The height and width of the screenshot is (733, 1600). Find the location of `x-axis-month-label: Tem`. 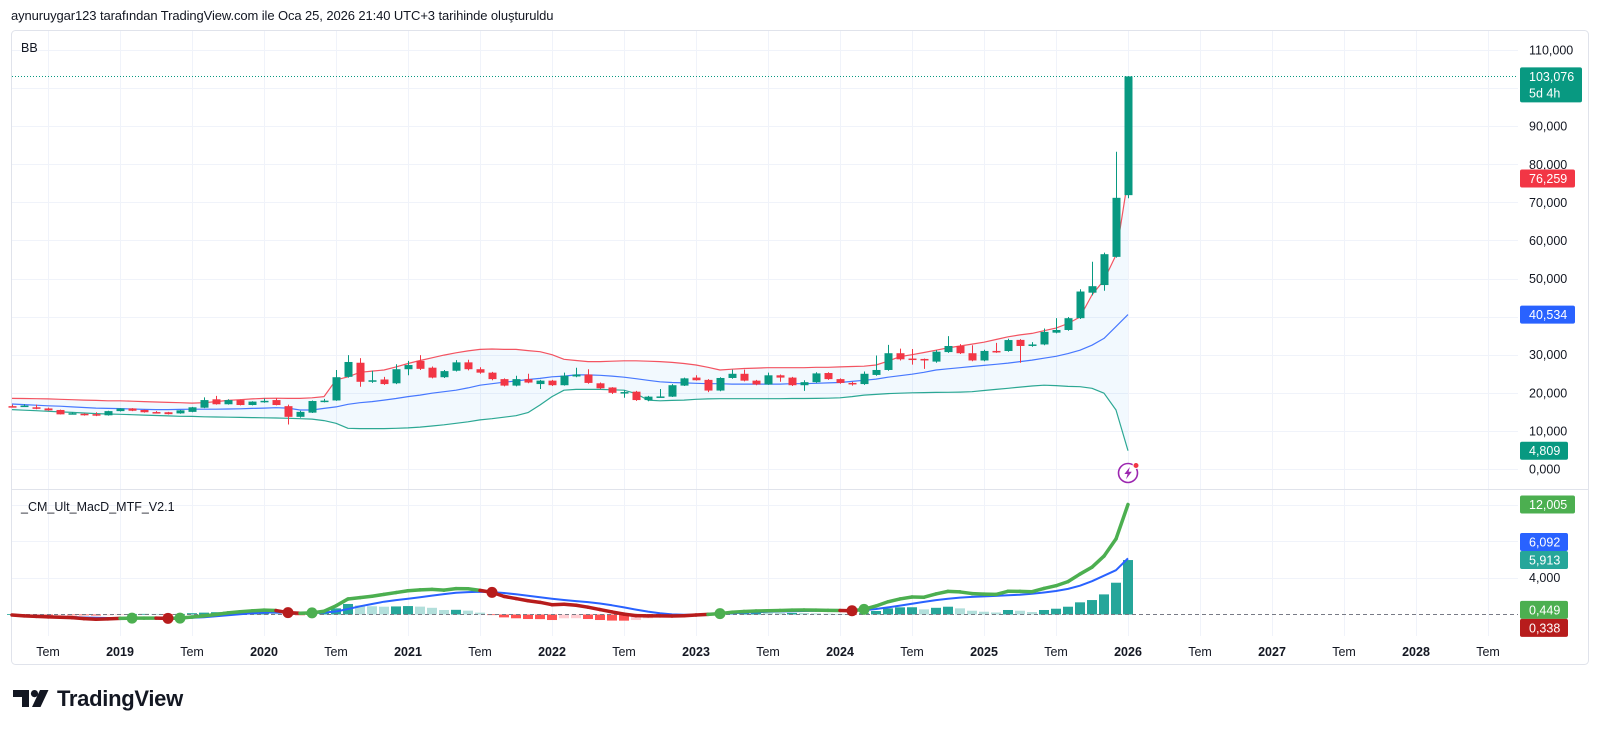

x-axis-month-label: Tem is located at coordinates (1056, 652).